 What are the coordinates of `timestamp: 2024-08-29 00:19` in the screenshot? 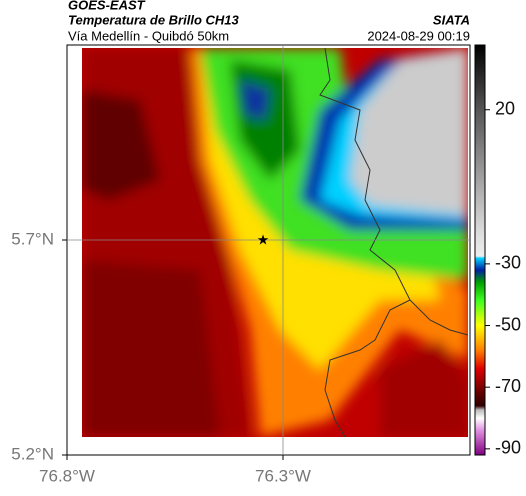 It's located at (418, 35).